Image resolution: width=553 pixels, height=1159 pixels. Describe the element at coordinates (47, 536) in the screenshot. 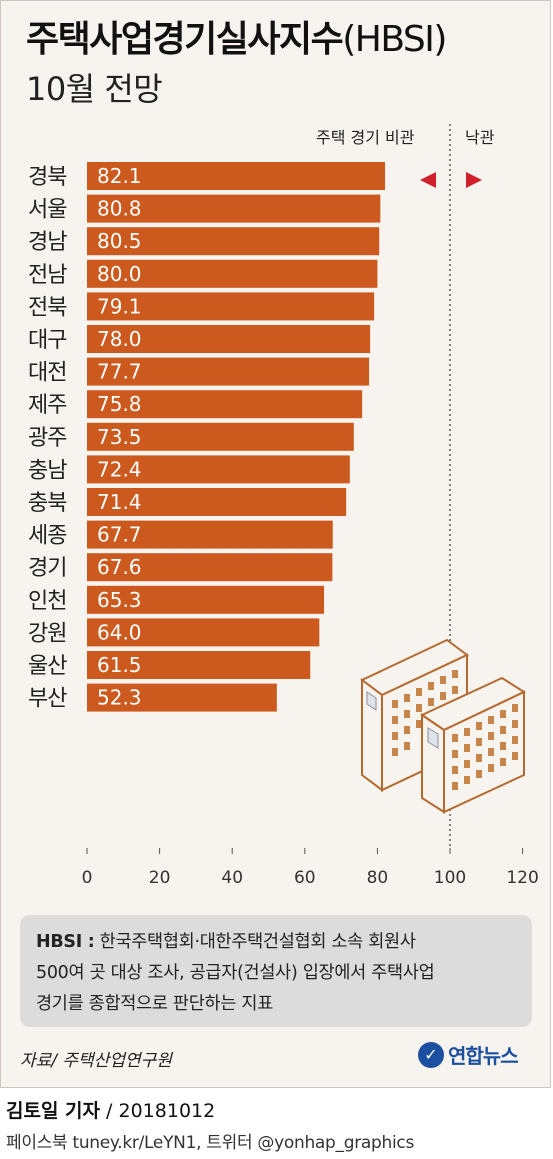

I see `bar-category-label: 세종` at that location.